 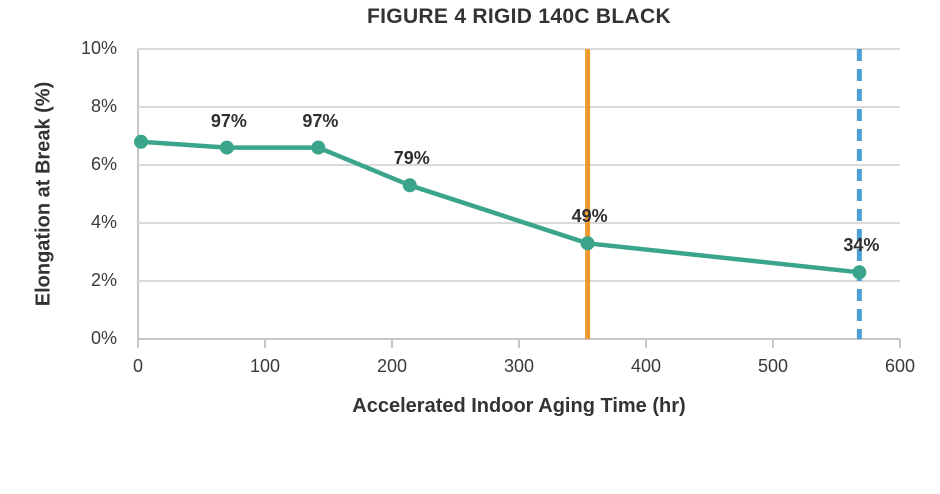 I want to click on data-point-label: 34%, so click(x=861, y=245).